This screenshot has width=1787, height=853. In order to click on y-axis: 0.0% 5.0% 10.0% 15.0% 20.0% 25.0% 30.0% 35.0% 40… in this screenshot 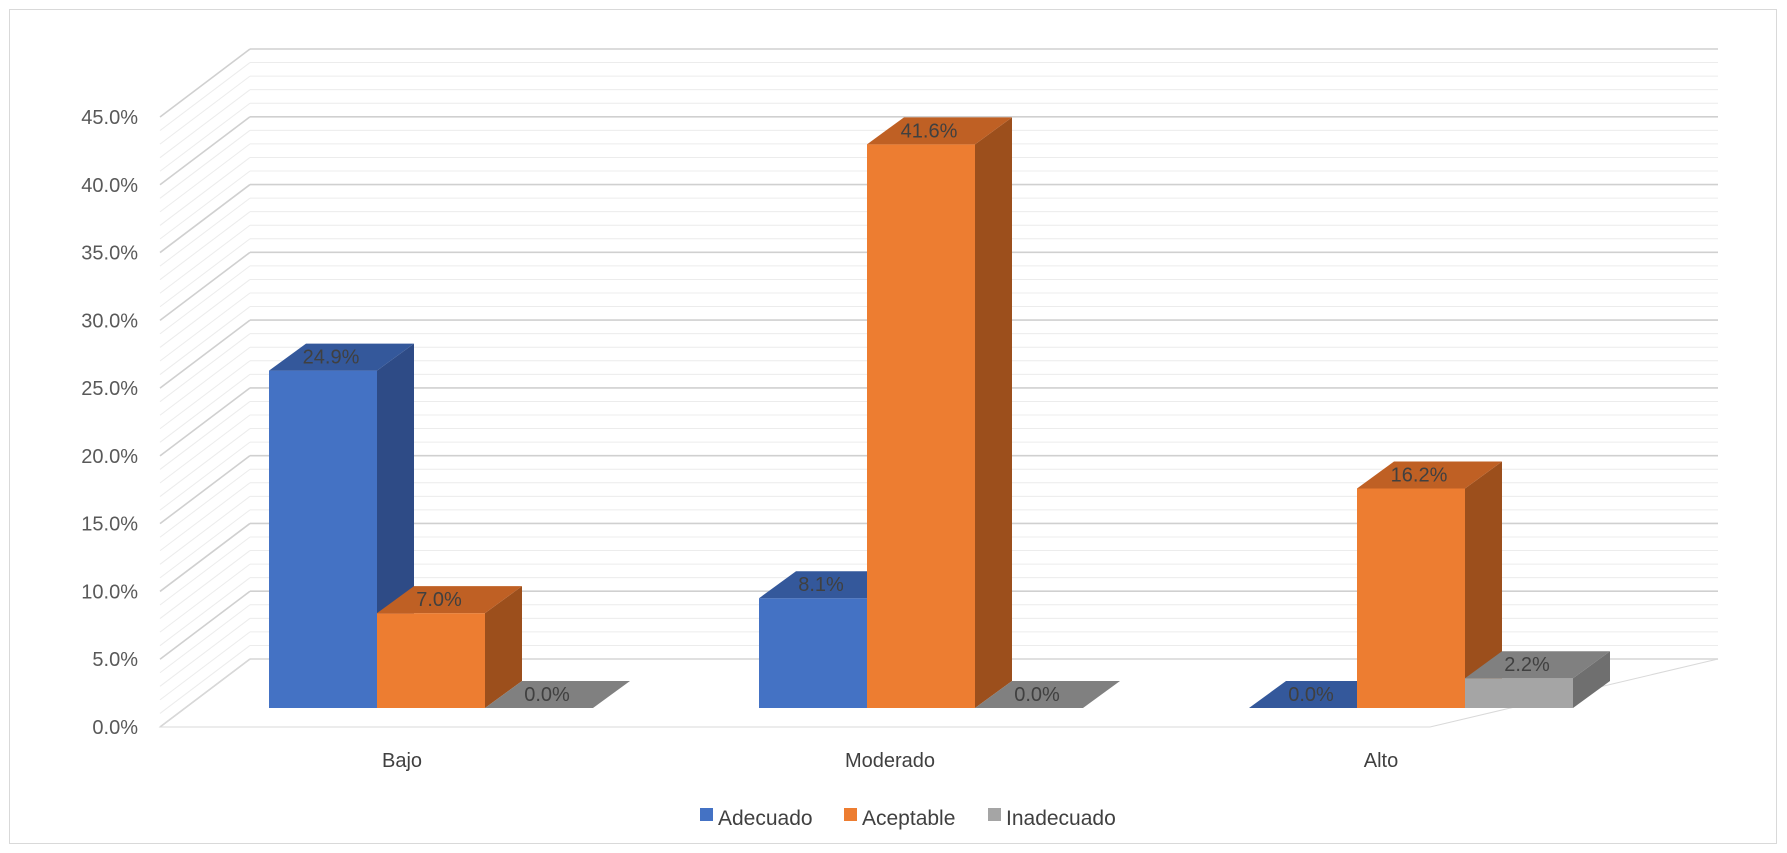, I will do `click(109, 423)`.